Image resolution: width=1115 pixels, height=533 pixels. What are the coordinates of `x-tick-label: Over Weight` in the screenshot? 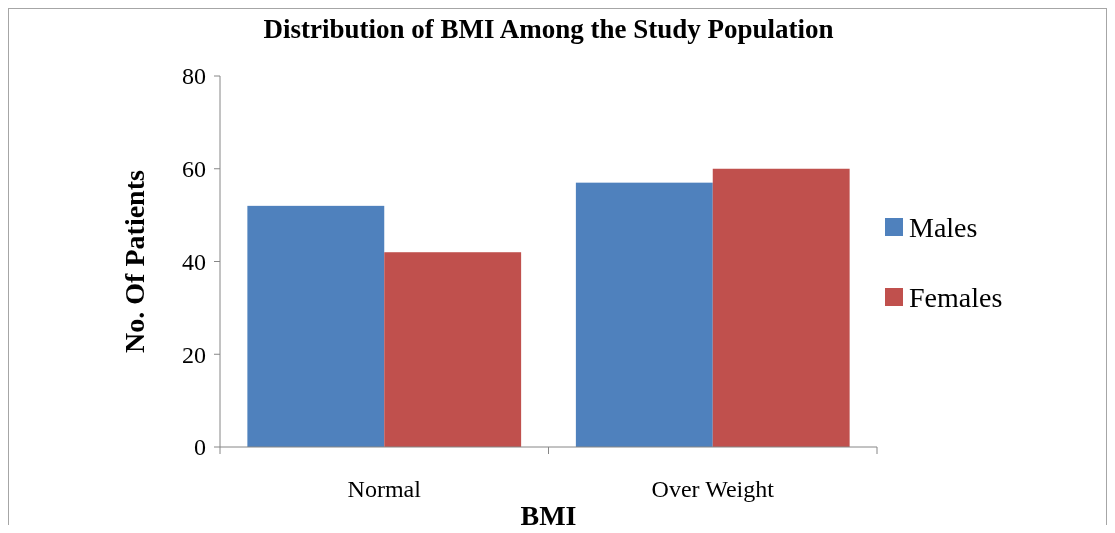 It's located at (713, 489).